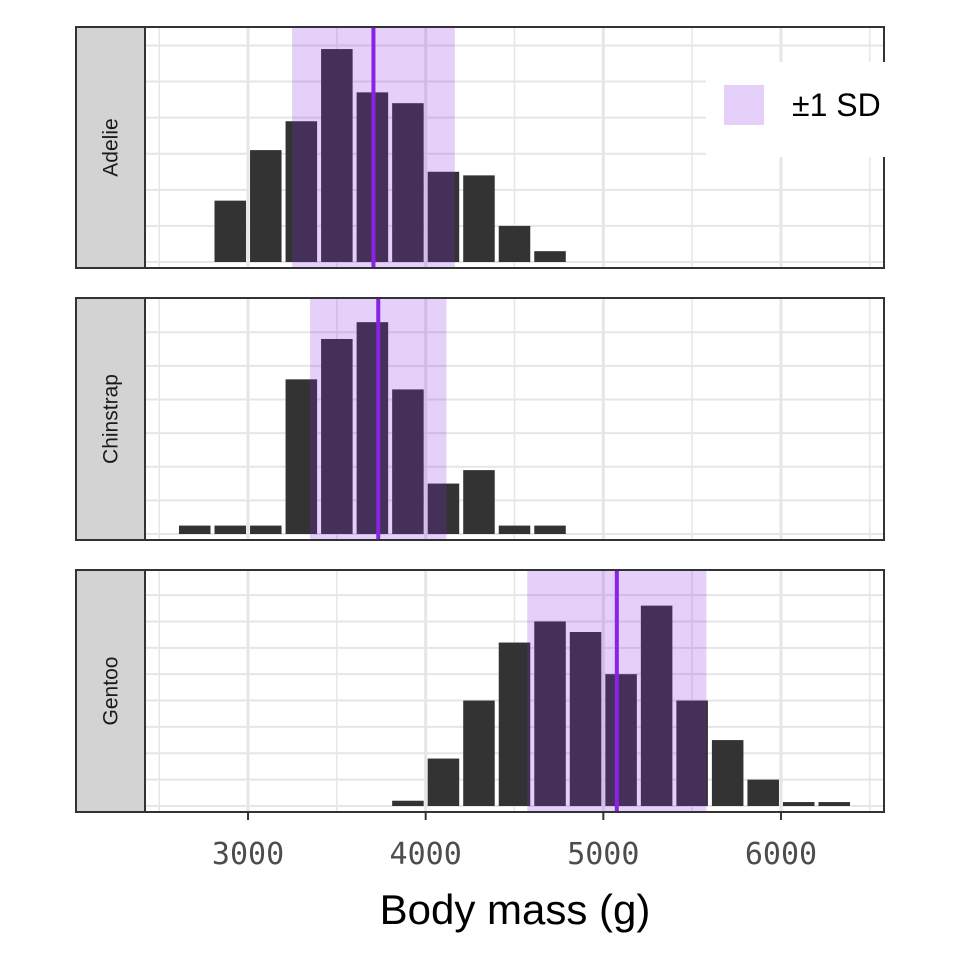 The width and height of the screenshot is (960, 960). Describe the element at coordinates (514, 842) in the screenshot. I see `x-axis: 3000 4000 5000 6000` at that location.